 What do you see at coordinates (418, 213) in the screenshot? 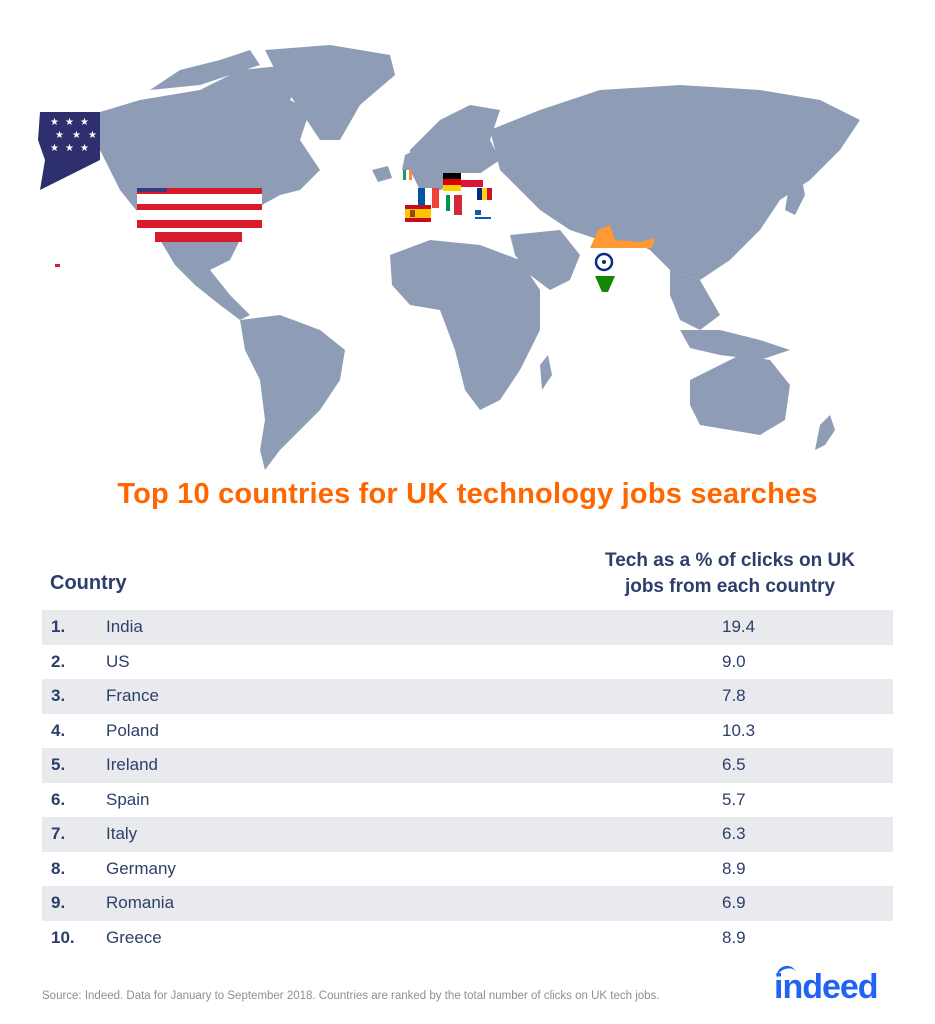
I see `spain-flag` at bounding box center [418, 213].